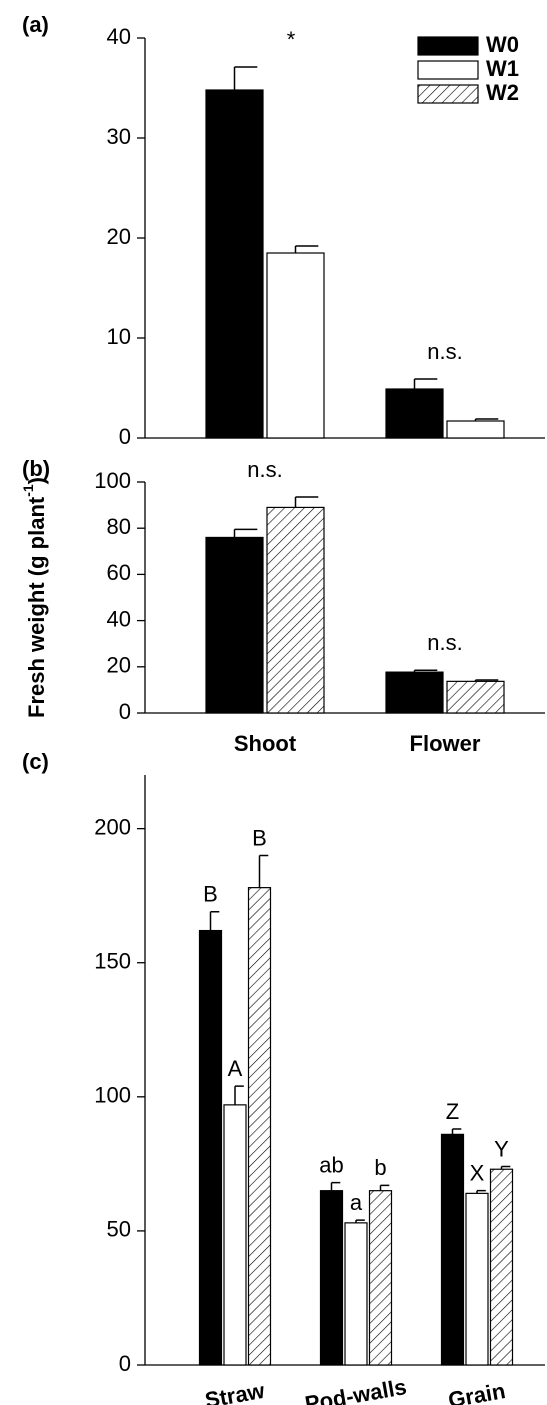  What do you see at coordinates (445, 743) in the screenshot?
I see `x-tick-label: Flower` at bounding box center [445, 743].